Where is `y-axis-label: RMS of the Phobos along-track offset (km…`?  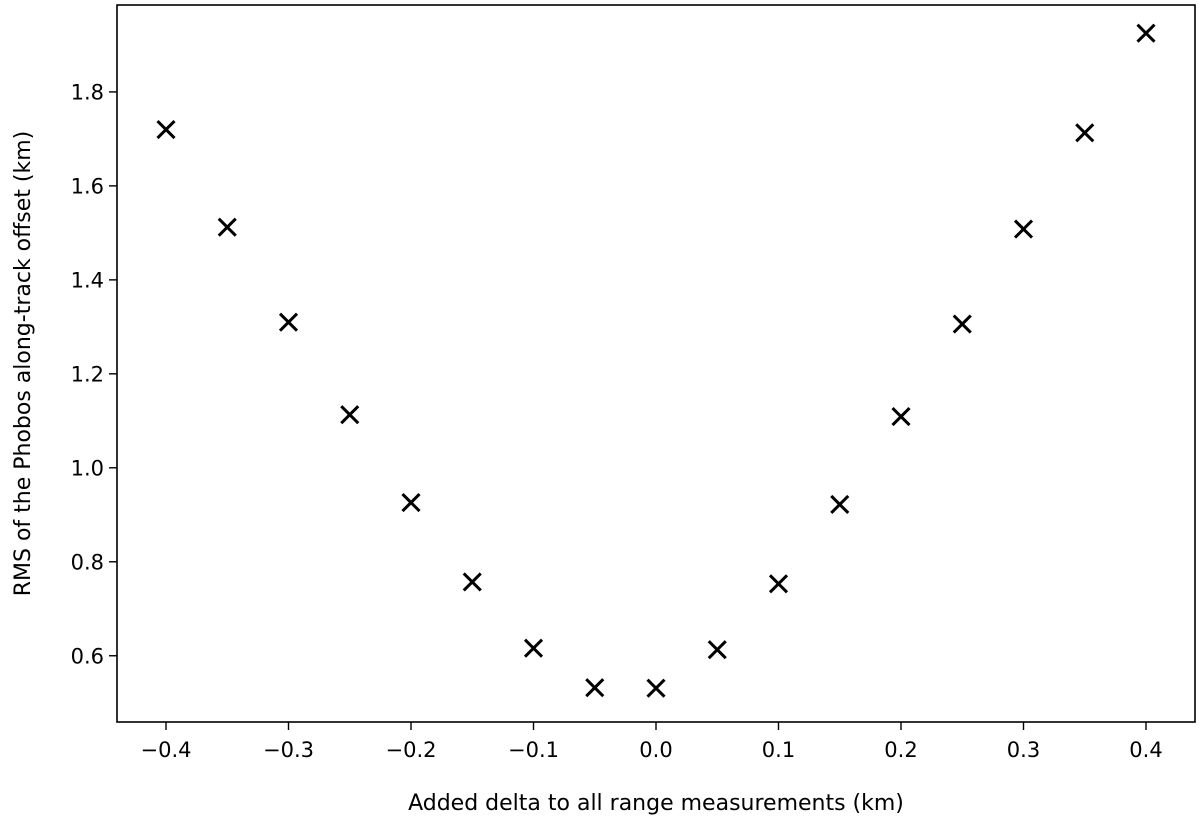
y-axis-label: RMS of the Phobos along-track offset (km… is located at coordinates (23, 364).